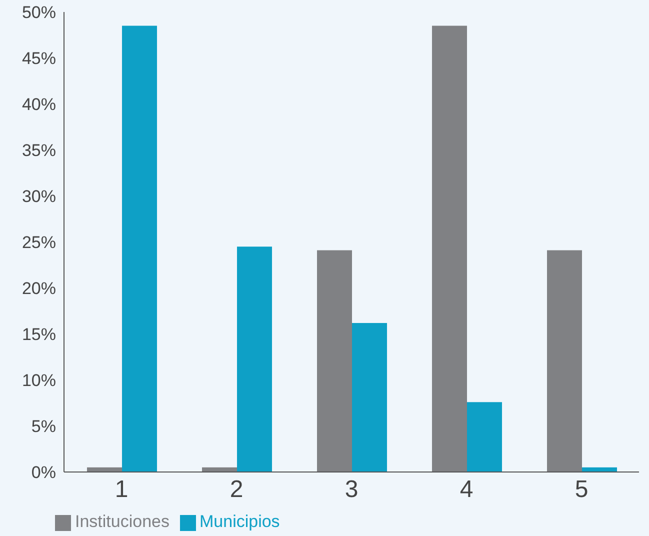 The width and height of the screenshot is (649, 536). What do you see at coordinates (39, 58) in the screenshot?
I see `y-tick-label: 45%` at bounding box center [39, 58].